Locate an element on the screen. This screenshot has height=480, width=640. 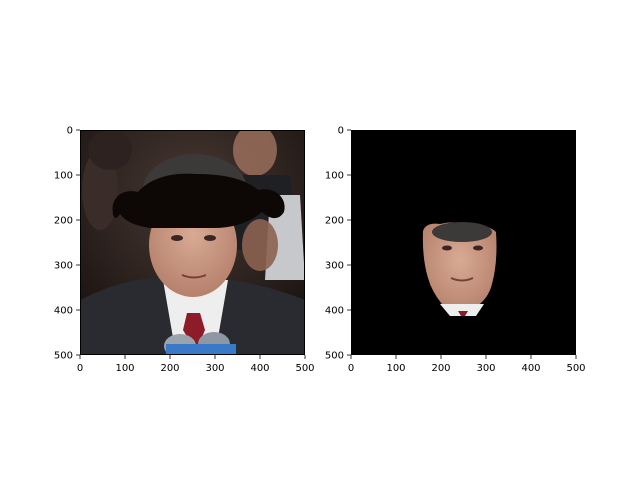
left-y-tick-label: 200 is located at coordinates (63, 221).